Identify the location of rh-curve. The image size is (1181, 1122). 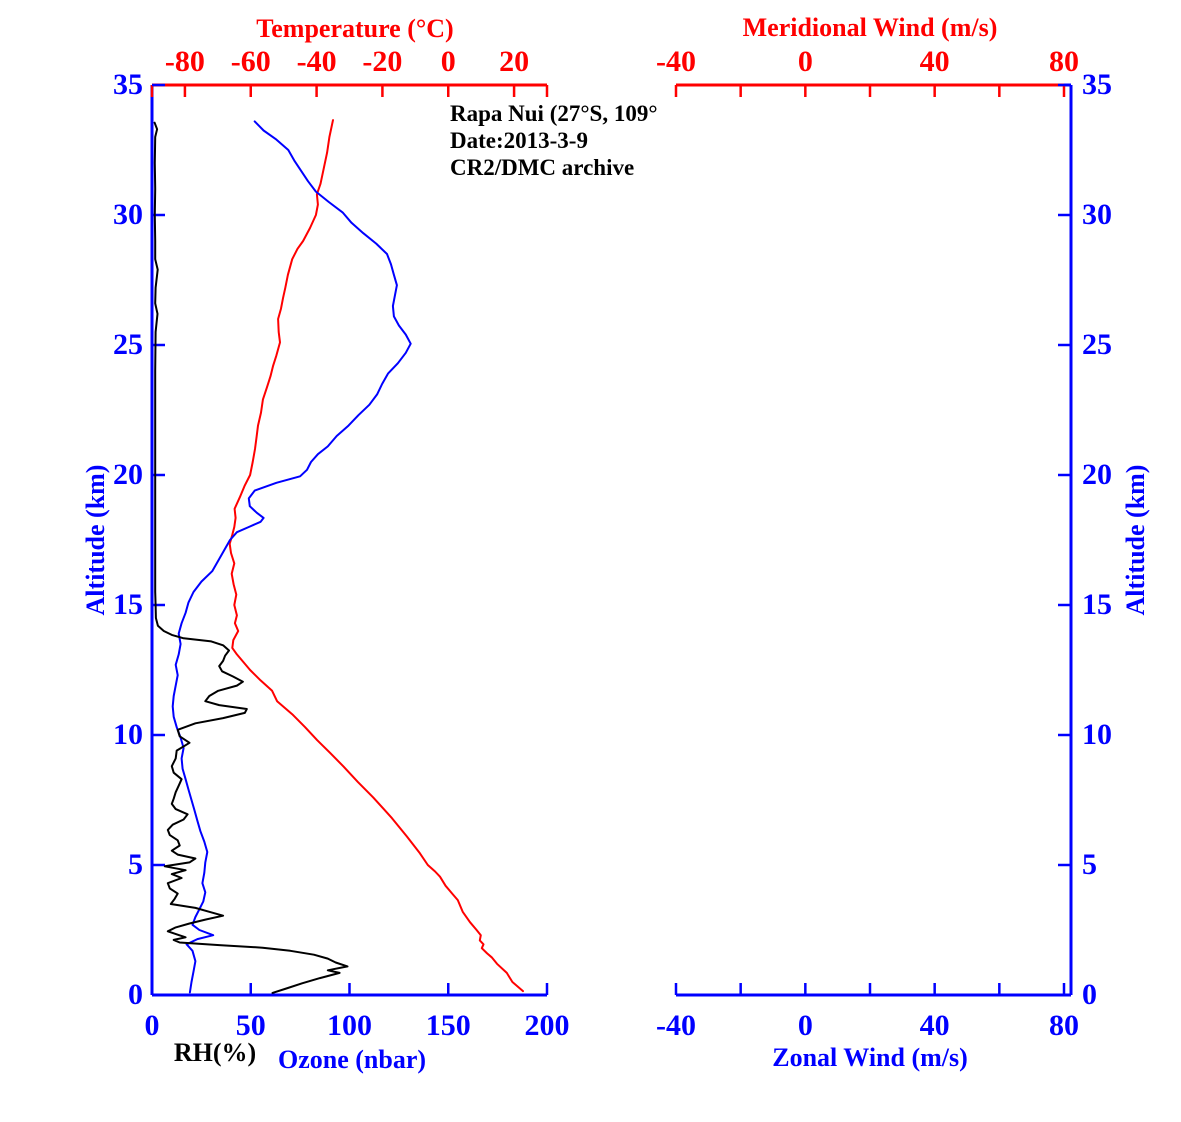
(251, 557).